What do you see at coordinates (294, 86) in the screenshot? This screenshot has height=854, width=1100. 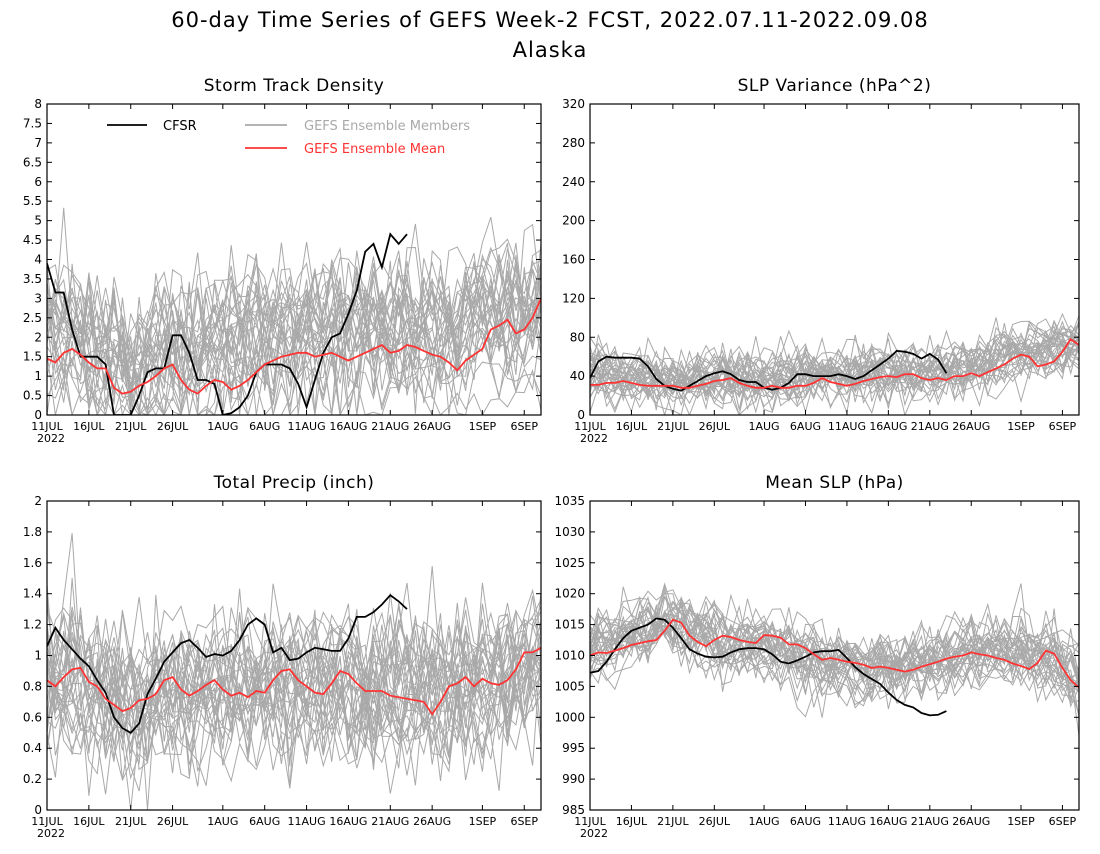 I see `panel-title: Storm Track Density` at bounding box center [294, 86].